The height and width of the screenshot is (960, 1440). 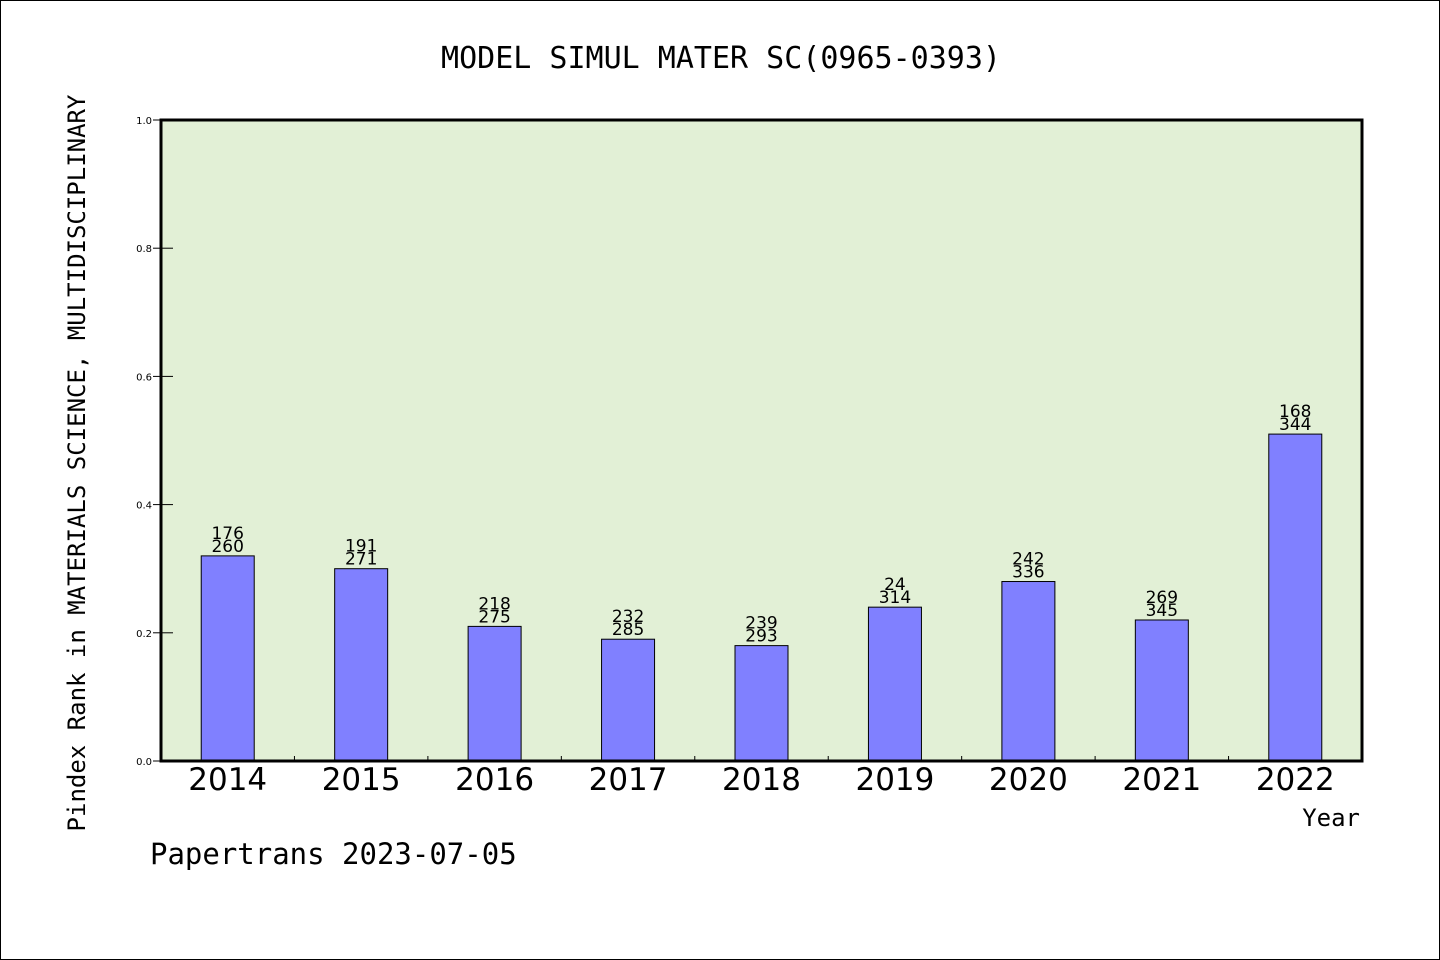 What do you see at coordinates (361, 547) in the screenshot?
I see `rank-label-2015: 191` at bounding box center [361, 547].